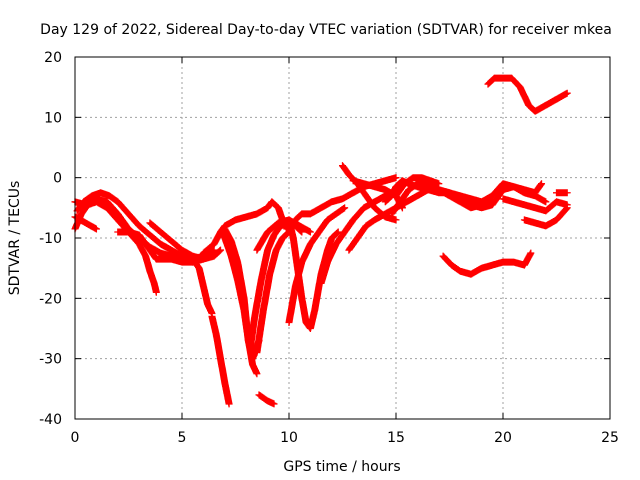 The image size is (640, 480). Describe the element at coordinates (503, 438) in the screenshot. I see `x-tick-label: 20` at that location.